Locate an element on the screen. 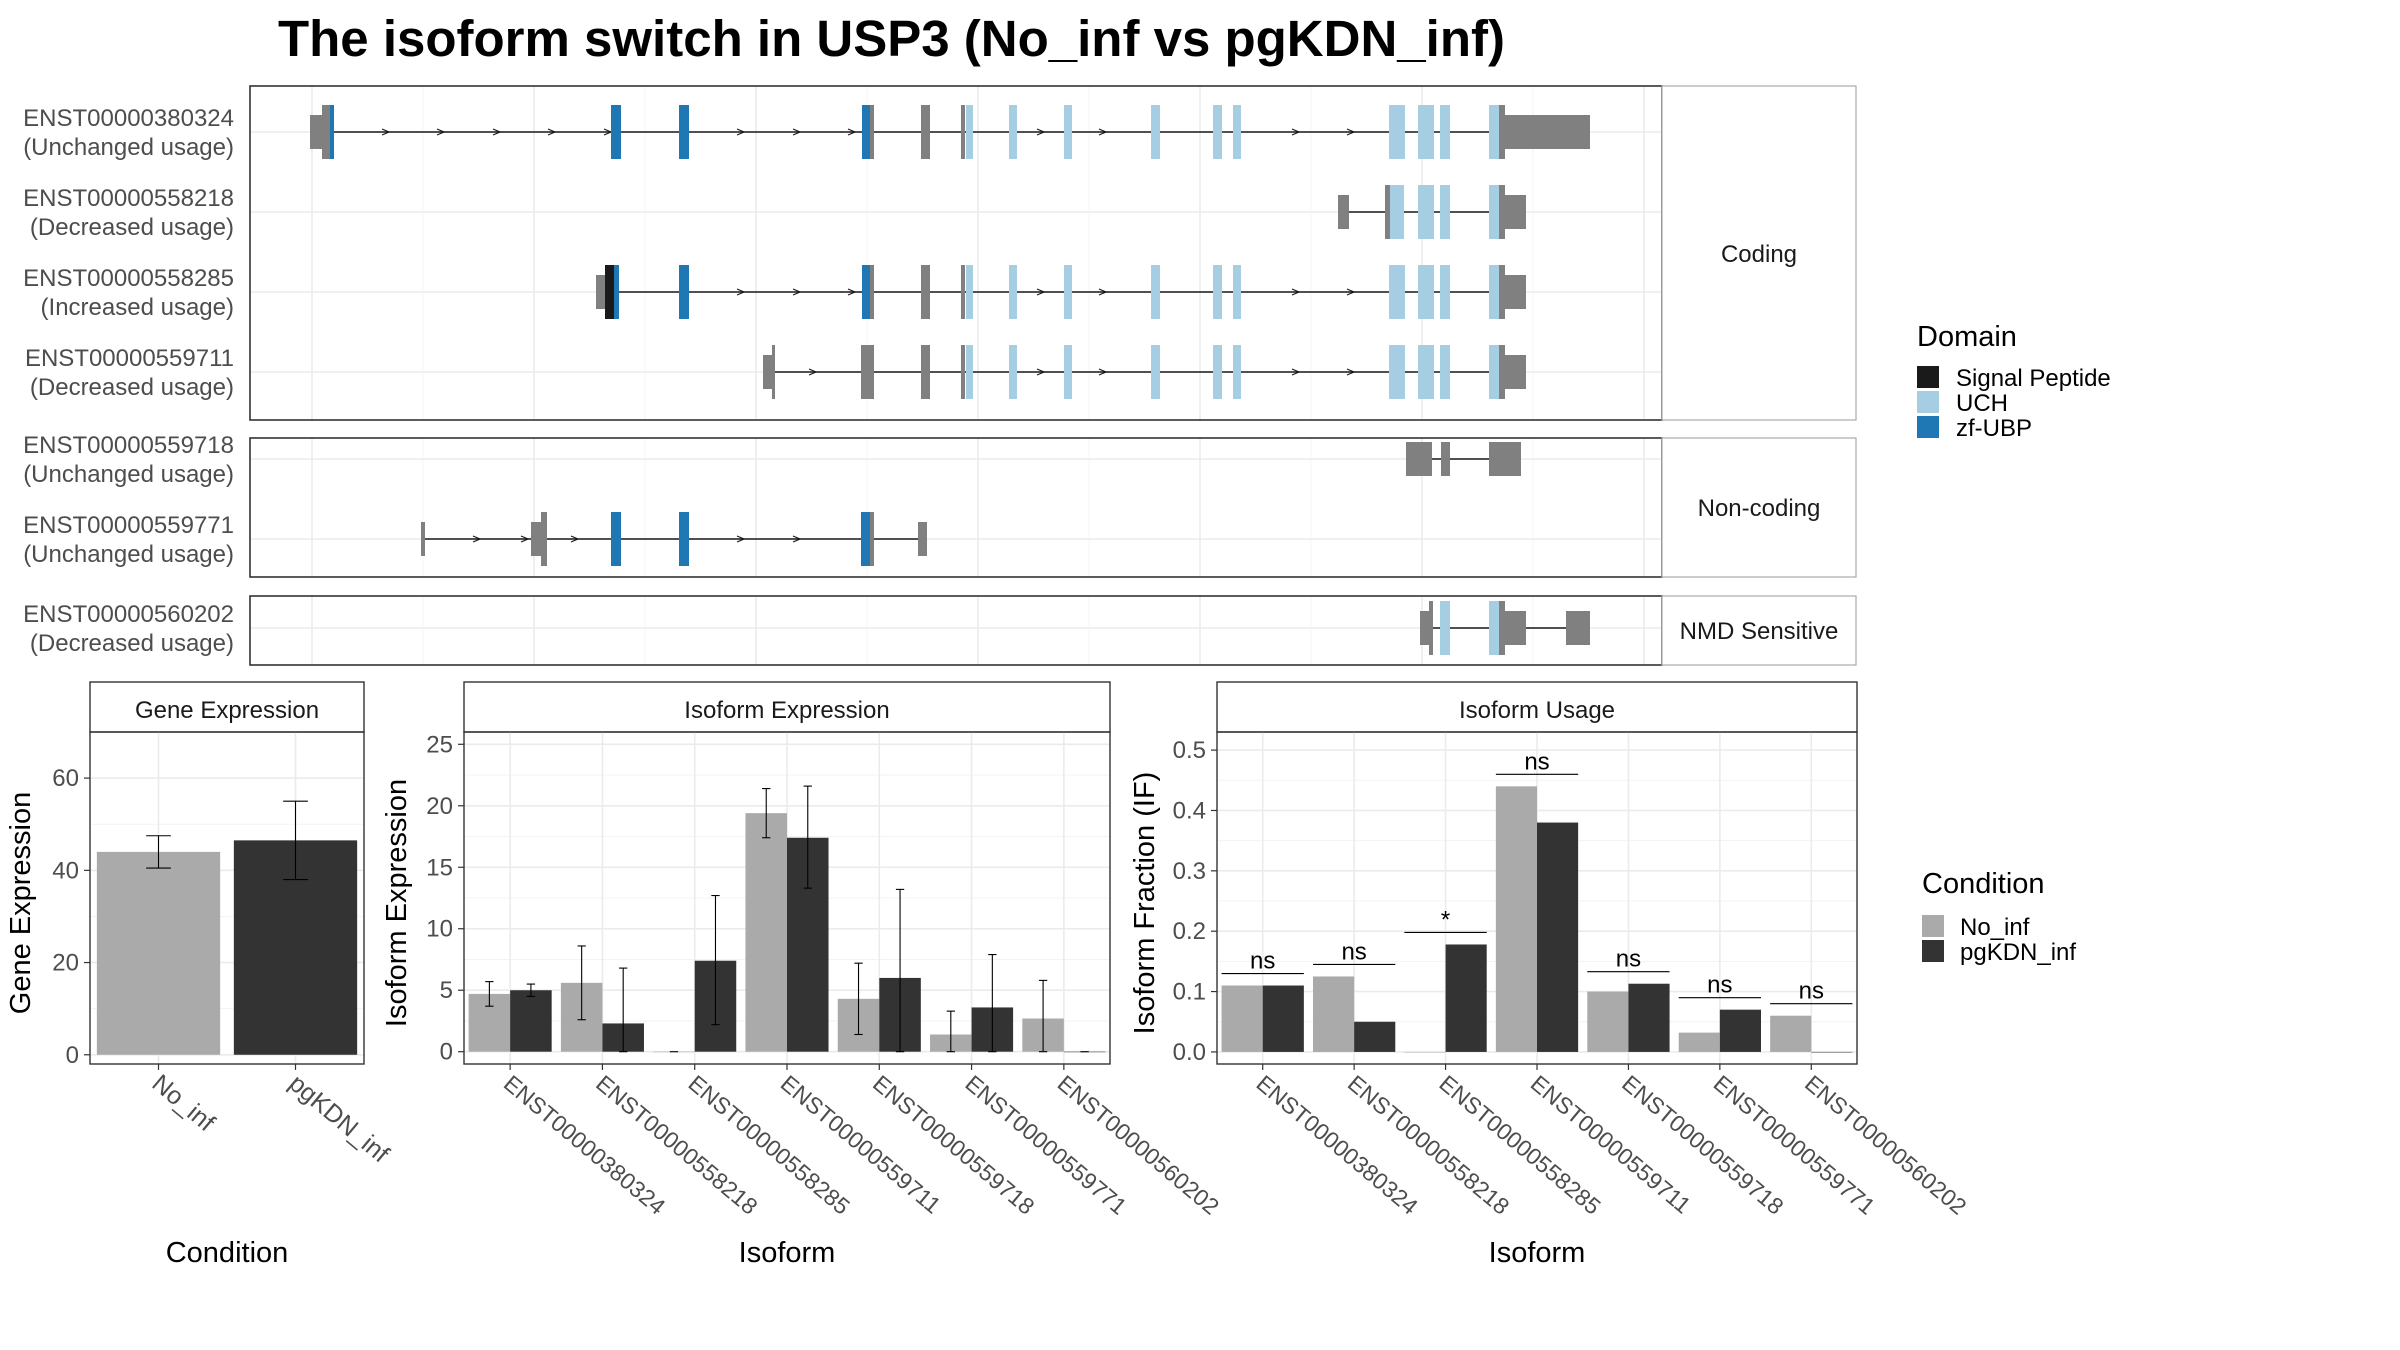 The width and height of the screenshot is (2400, 1350). x-tick-label: ENST00000380324 is located at coordinates (1338, 1145).